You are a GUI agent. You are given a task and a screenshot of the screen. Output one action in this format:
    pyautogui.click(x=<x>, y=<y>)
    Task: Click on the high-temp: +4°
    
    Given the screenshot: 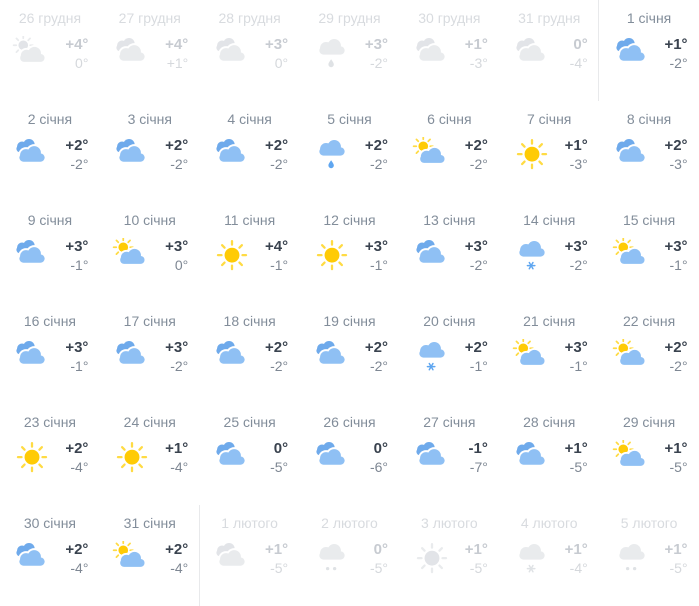 What is the action you would take?
    pyautogui.click(x=177, y=44)
    